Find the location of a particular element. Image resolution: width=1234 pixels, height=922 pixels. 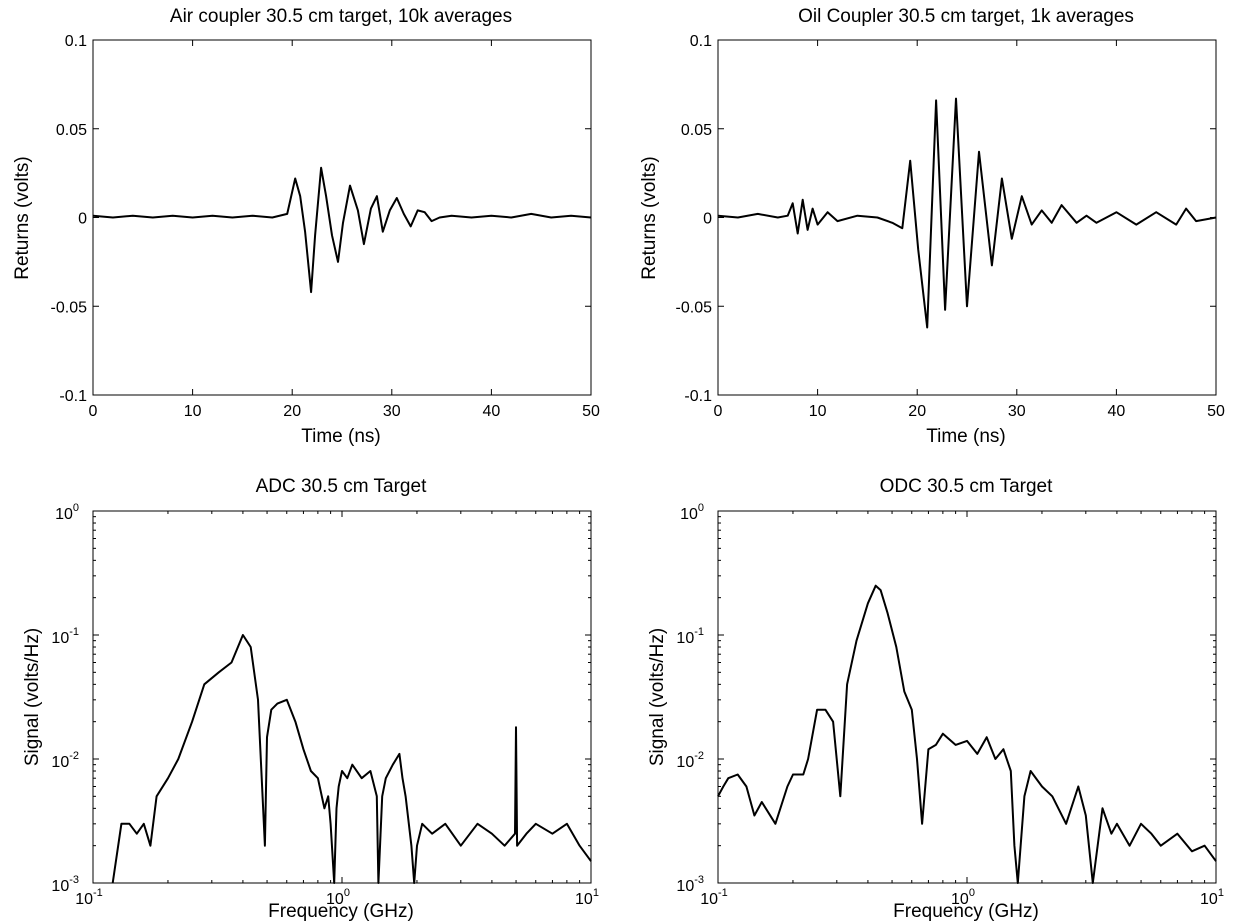

chart-title: ODC 30.5 cm Target is located at coordinates (967, 486).